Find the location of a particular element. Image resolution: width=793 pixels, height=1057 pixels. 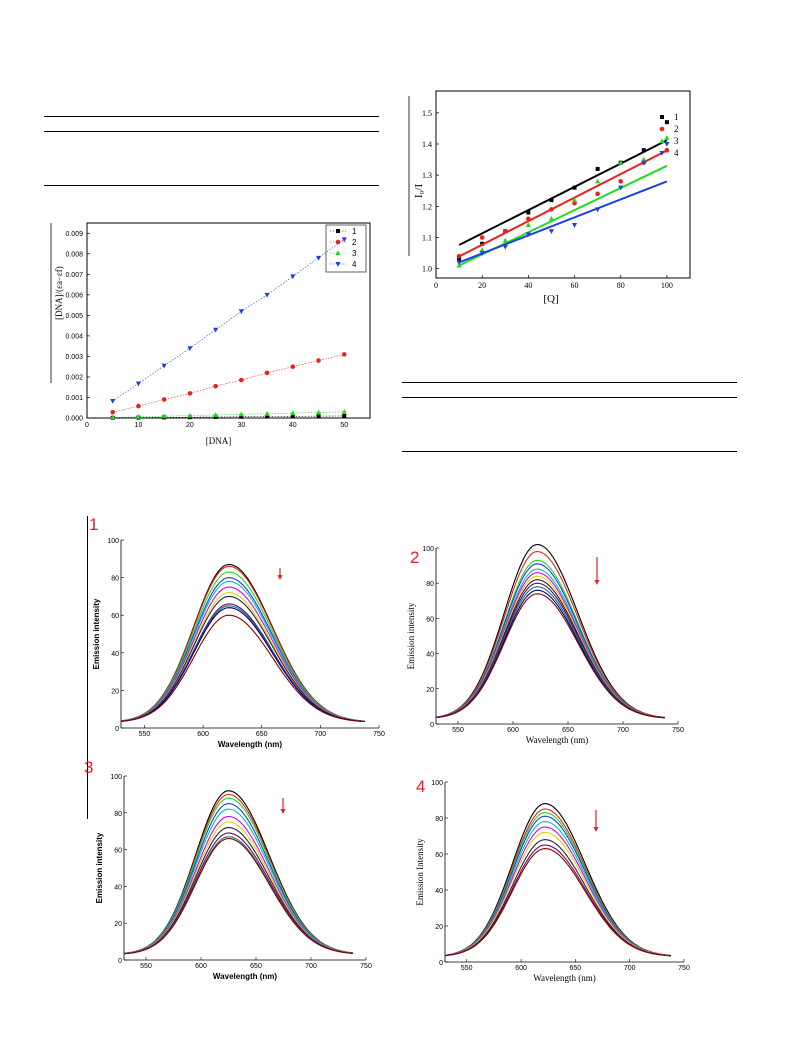

y-tick-label: 40 is located at coordinates (115, 654).